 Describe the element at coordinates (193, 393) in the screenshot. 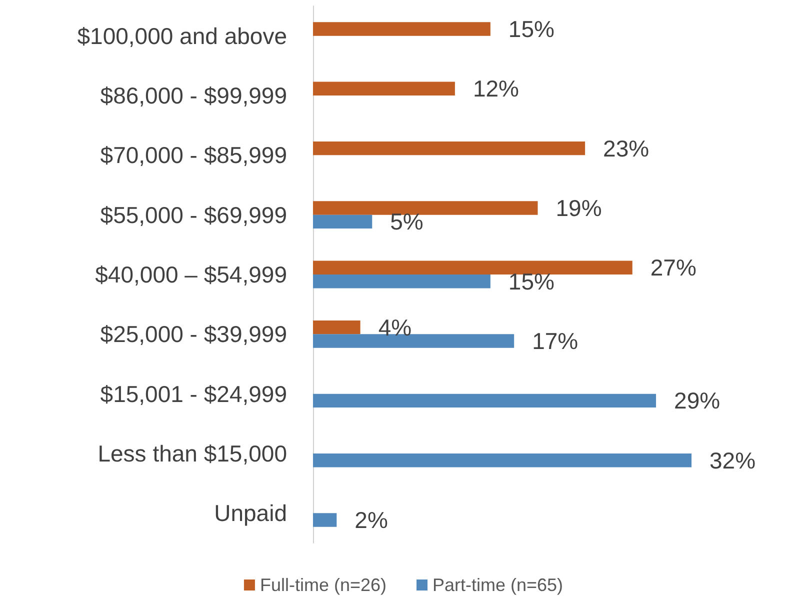

I see `y-tick-label: $15,001 - $24,999` at that location.